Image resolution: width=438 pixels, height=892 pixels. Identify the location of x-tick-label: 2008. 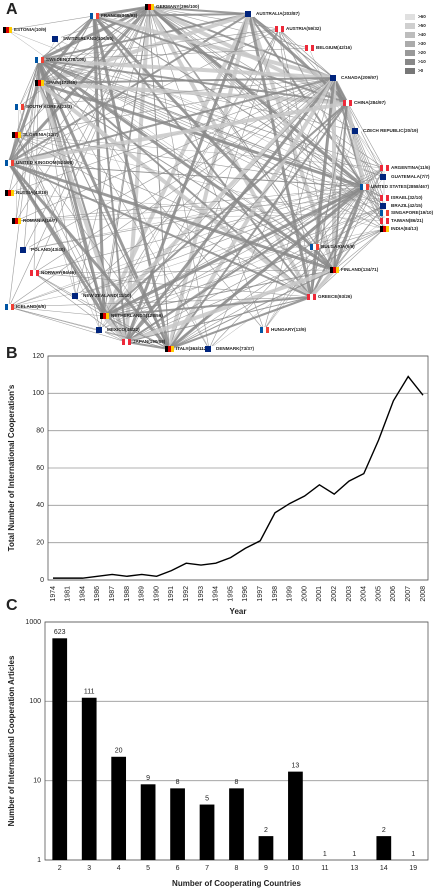
(423, 594).